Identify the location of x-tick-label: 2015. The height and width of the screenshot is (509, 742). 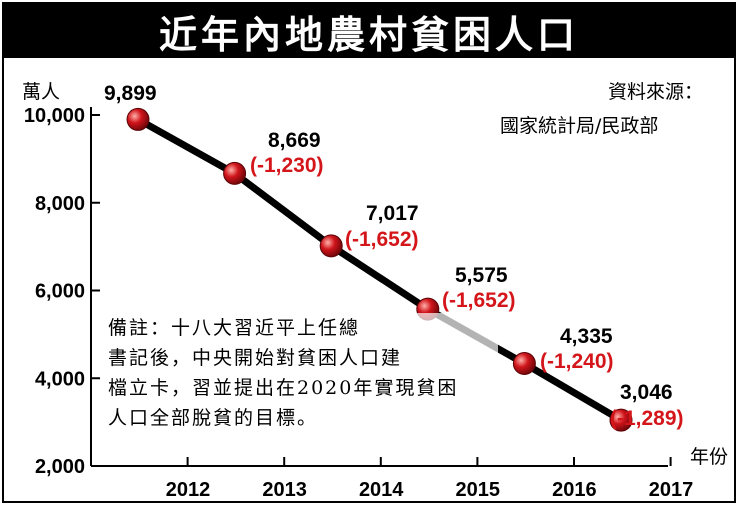
(478, 490).